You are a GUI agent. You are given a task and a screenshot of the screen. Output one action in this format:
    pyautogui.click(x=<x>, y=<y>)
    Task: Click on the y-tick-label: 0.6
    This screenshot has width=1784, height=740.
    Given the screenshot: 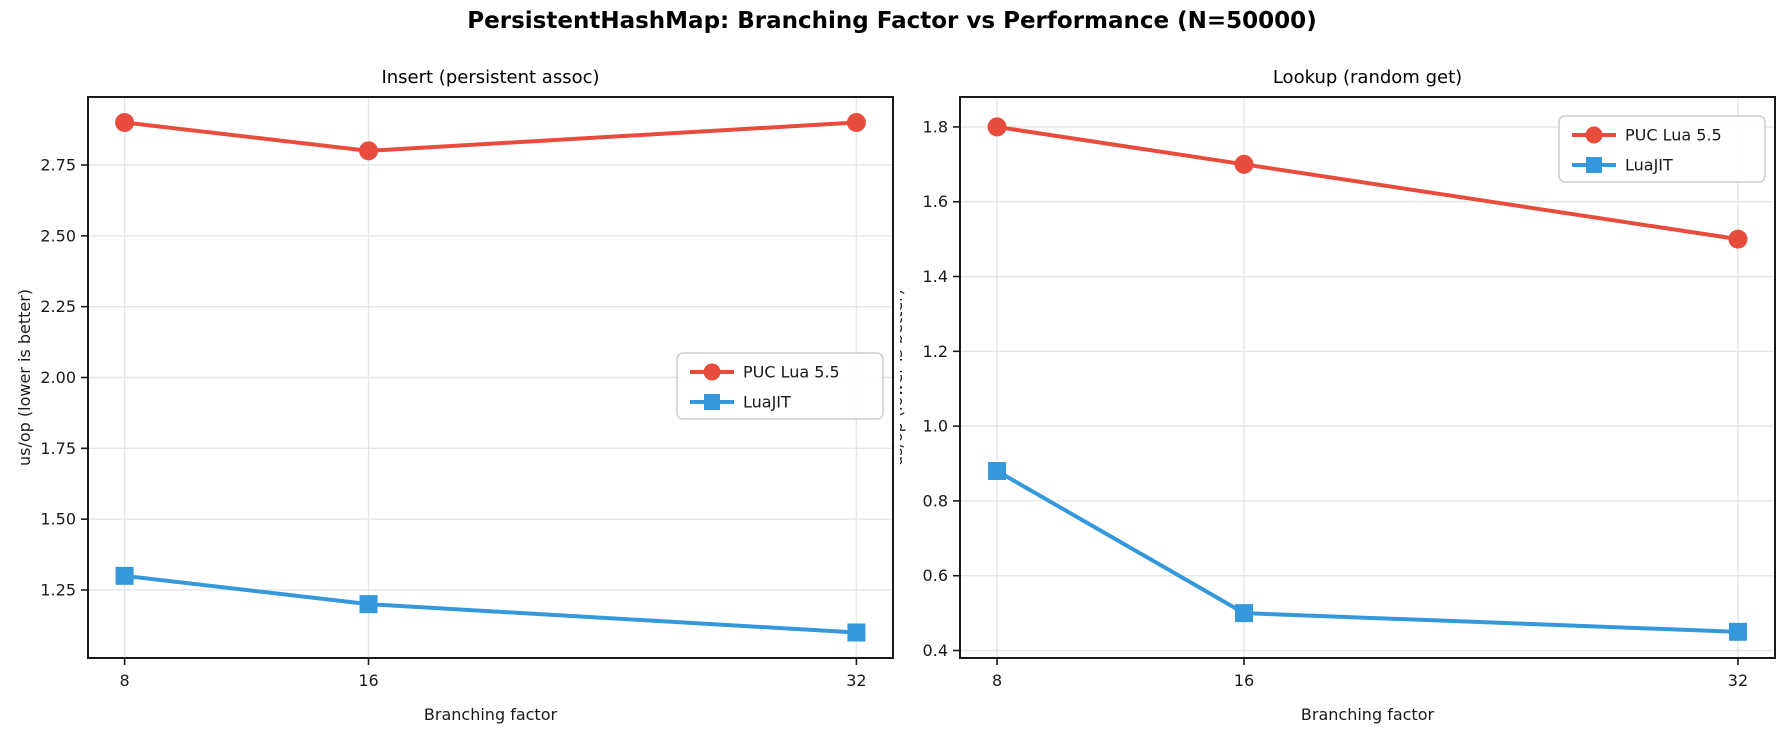 What is the action you would take?
    pyautogui.click(x=935, y=575)
    